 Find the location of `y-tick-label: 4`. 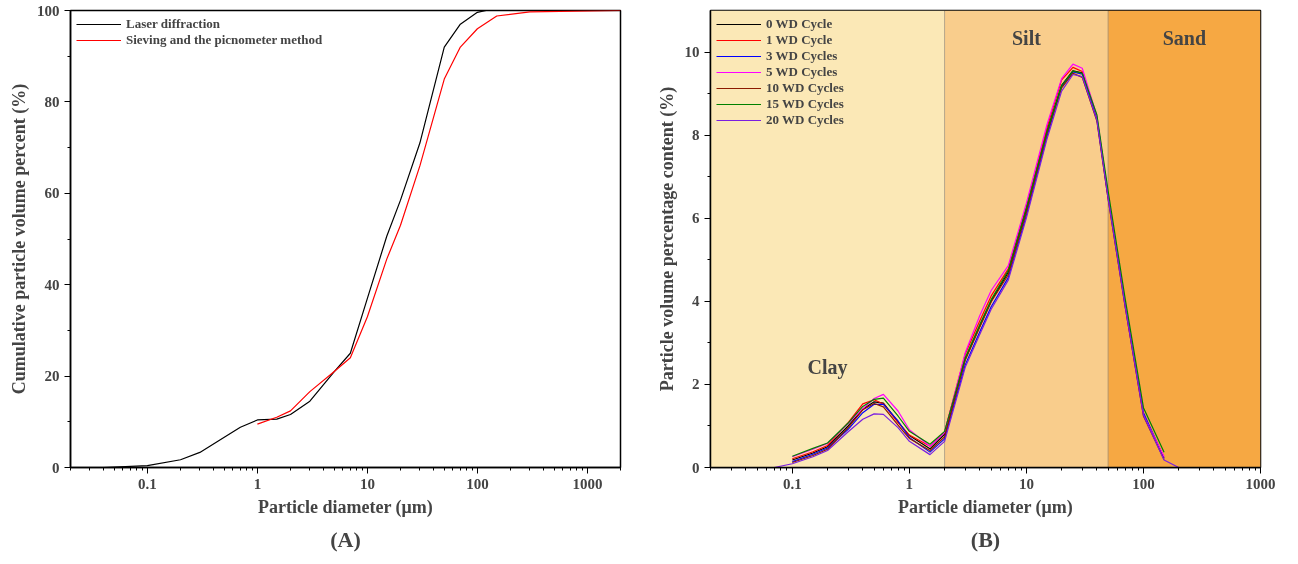

y-tick-label: 4 is located at coordinates (696, 301).